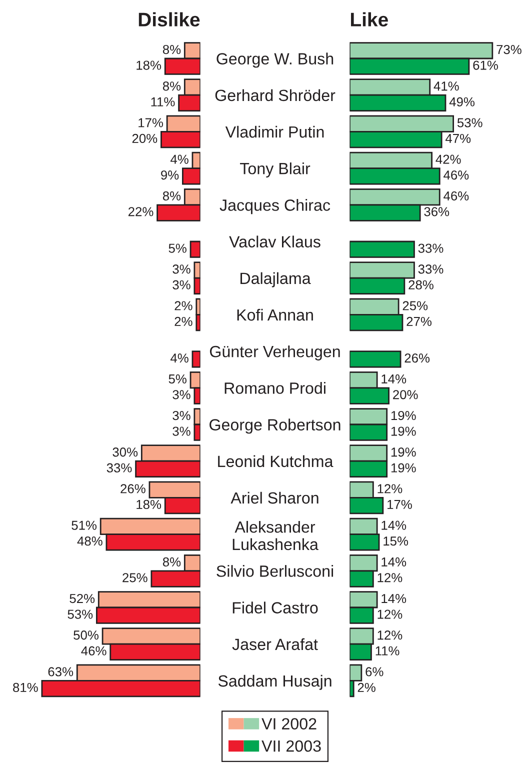 The width and height of the screenshot is (523, 766). Describe the element at coordinates (509, 49) in the screenshot. I see `data-label: 73%` at that location.